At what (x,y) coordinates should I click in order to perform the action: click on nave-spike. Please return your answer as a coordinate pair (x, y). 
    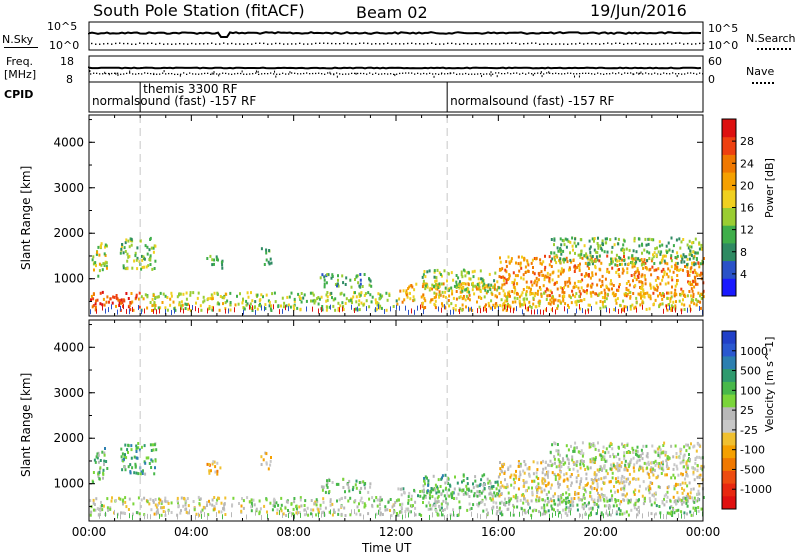
    Looking at the image, I should click on (639, 73).